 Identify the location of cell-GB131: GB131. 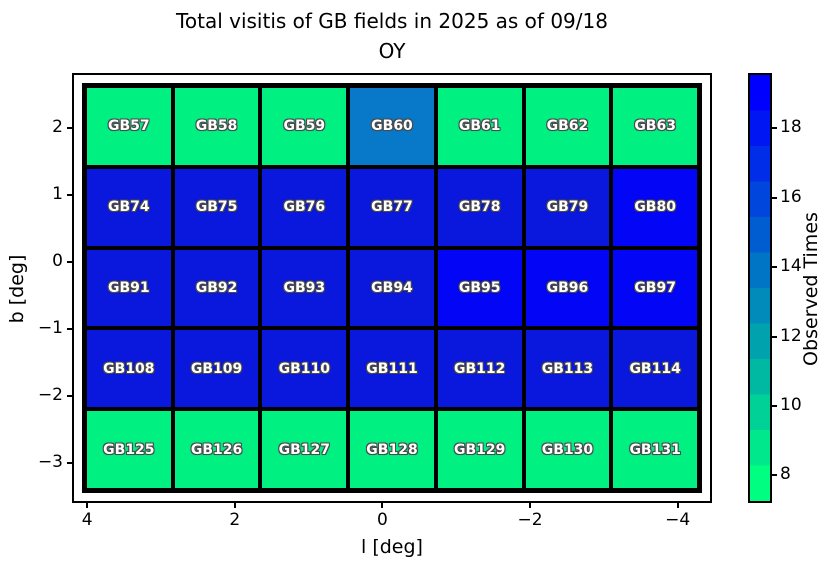
(655, 449).